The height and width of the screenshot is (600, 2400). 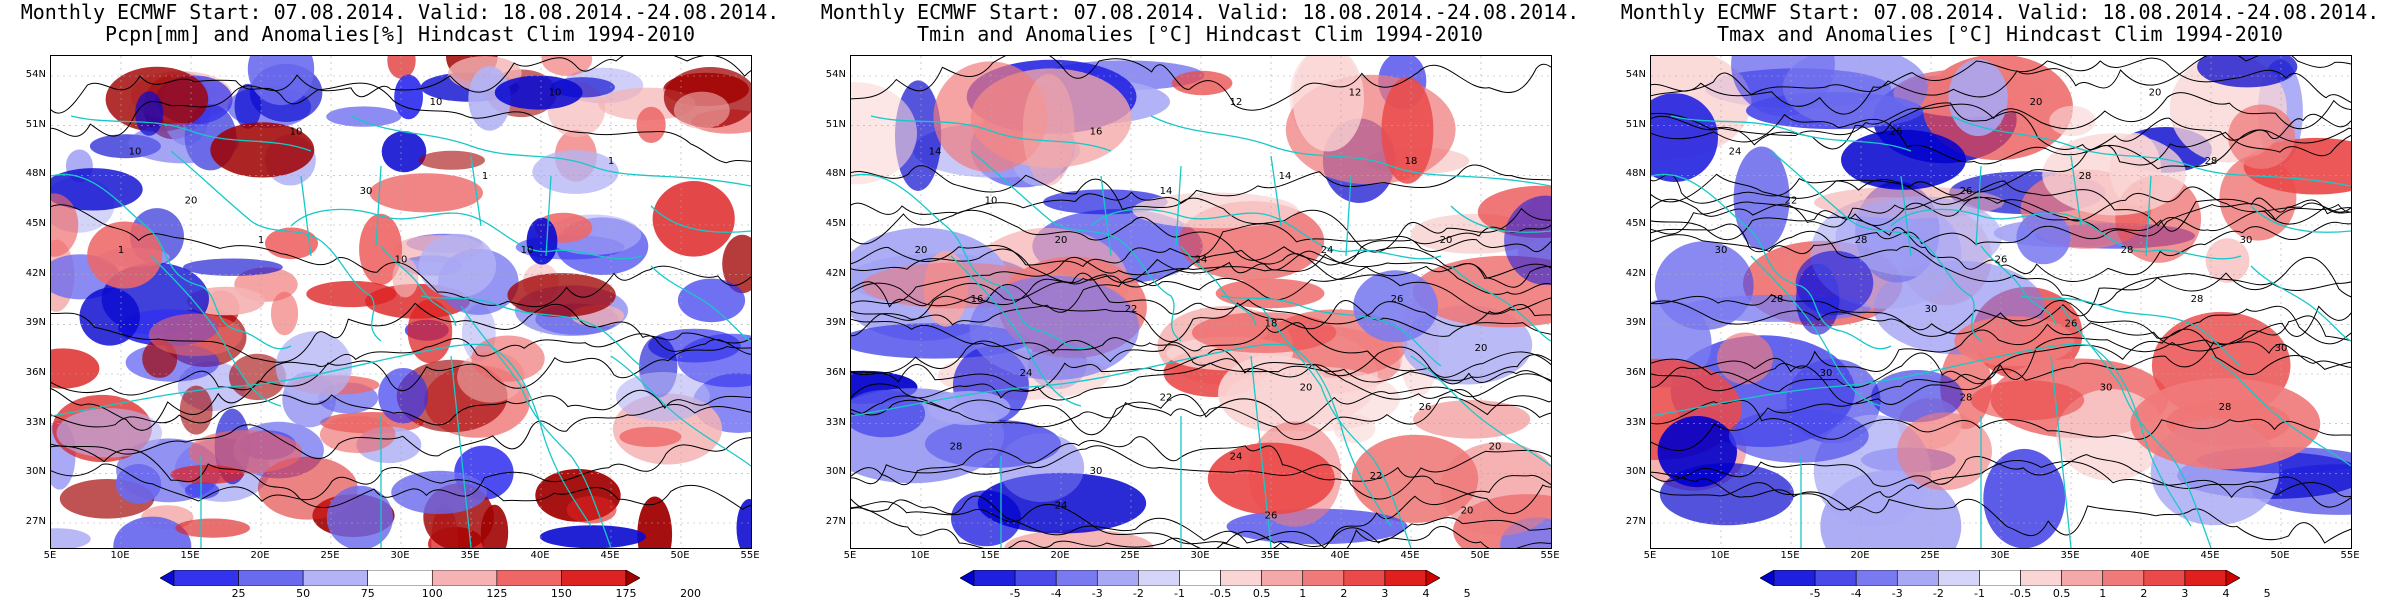 What do you see at coordinates (120, 555) in the screenshot?
I see `longitude-tick-label: 10E` at bounding box center [120, 555].